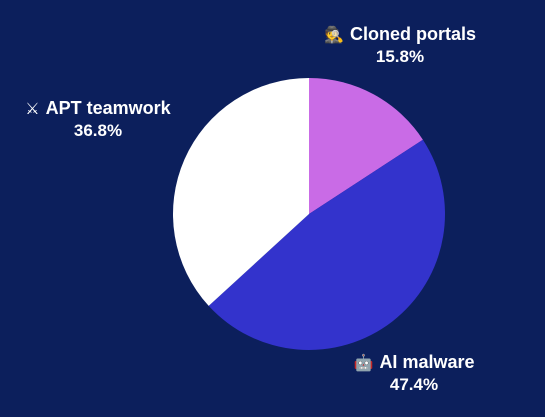  What do you see at coordinates (32, 108) in the screenshot?
I see `crossed-swords-icon: ⚔` at bounding box center [32, 108].